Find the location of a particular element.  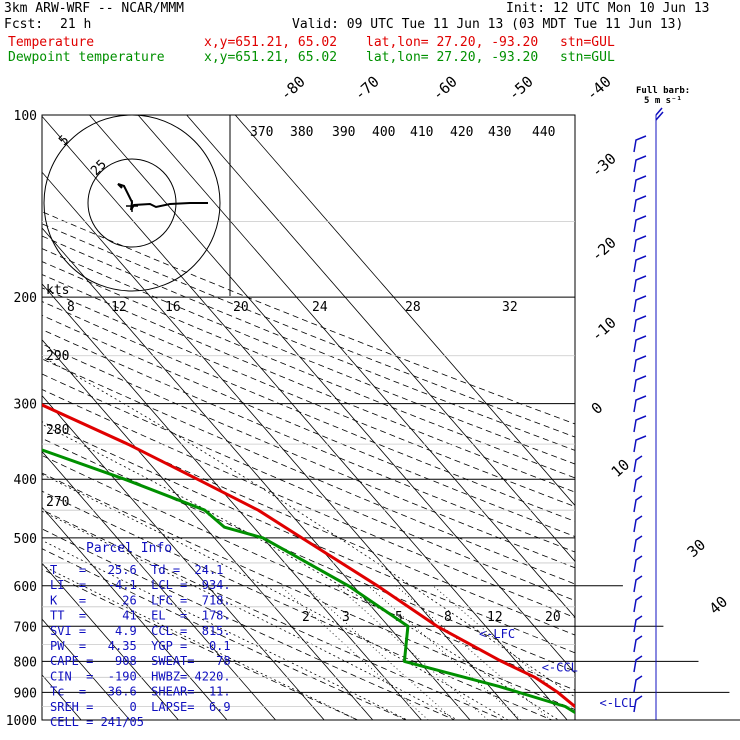

forecast-hour: 21 h is located at coordinates (76, 24).